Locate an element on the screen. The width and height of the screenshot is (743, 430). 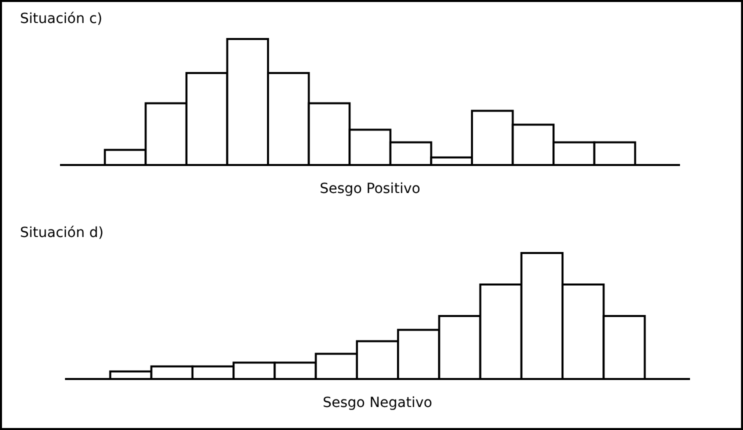
chart-title: Situación c) is located at coordinates (61, 19).